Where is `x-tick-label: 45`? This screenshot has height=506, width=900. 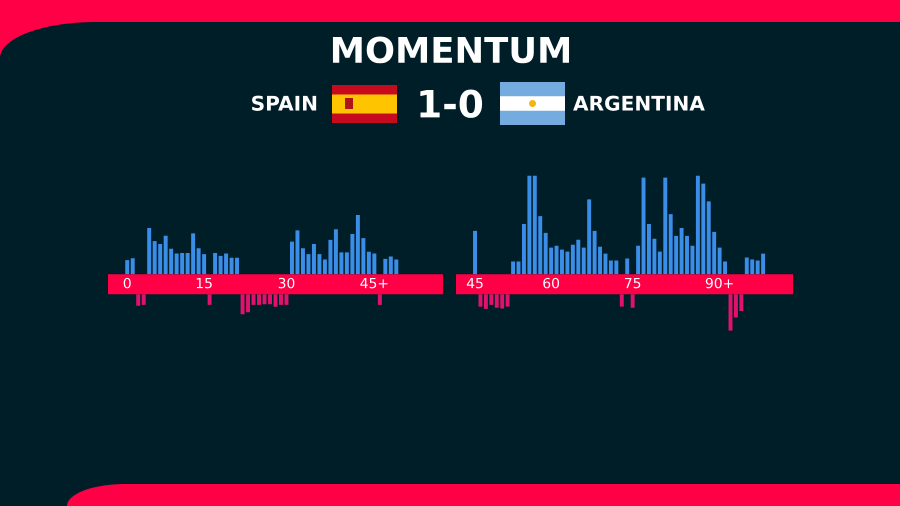
x-tick-label: 45 is located at coordinates (474, 283).